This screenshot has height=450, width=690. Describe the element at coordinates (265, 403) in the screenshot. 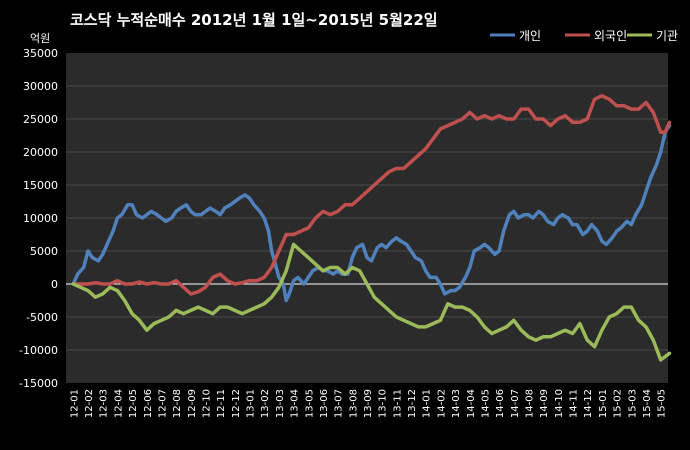

I see `x-tick-label: 13-02` at that location.